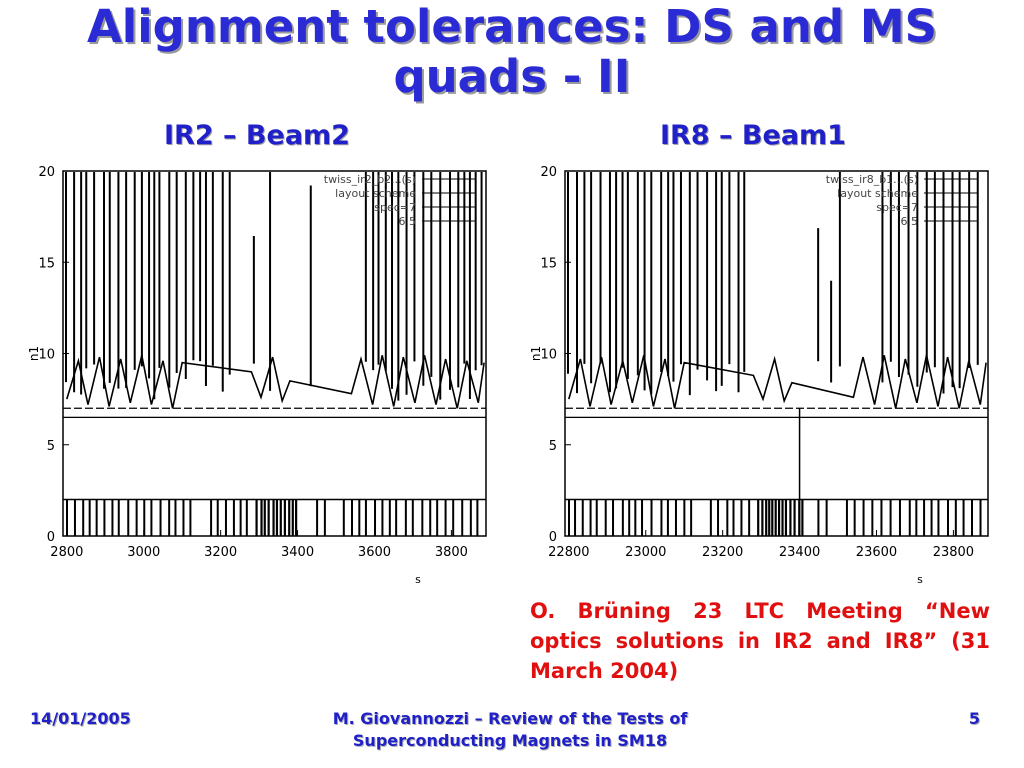 The image size is (1024, 768). I want to click on x-tick-label: 23000, so click(645, 552).